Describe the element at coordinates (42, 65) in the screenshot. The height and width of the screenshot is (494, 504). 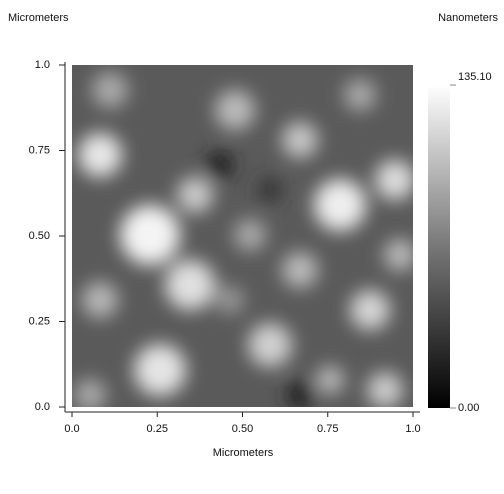
I see `y-tick-label: 1.0` at that location.